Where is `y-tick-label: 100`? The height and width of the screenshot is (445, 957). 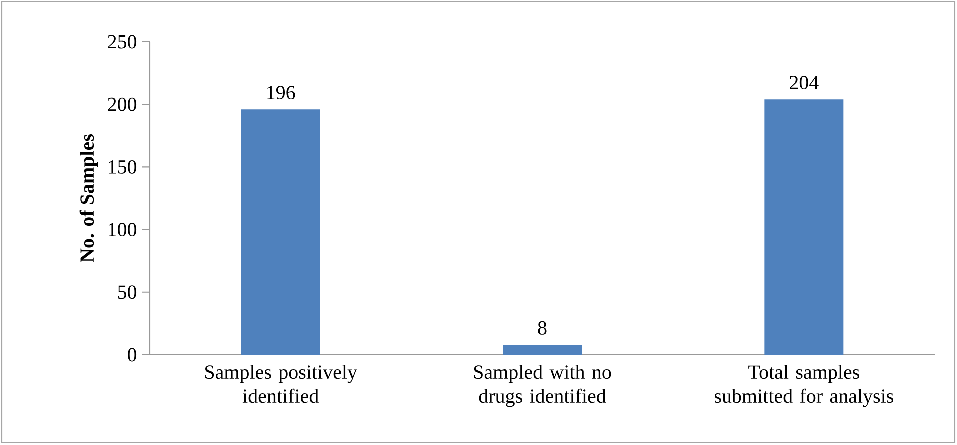
y-tick-label: 100 is located at coordinates (123, 230).